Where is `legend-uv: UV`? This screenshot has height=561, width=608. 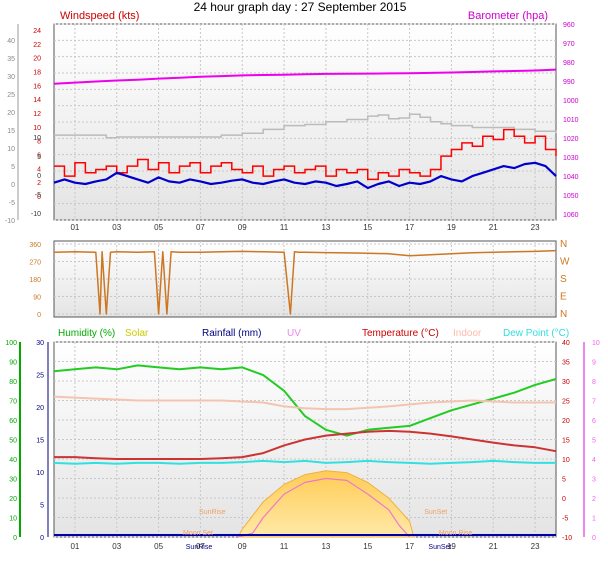 legend-uv: UV is located at coordinates (294, 333).